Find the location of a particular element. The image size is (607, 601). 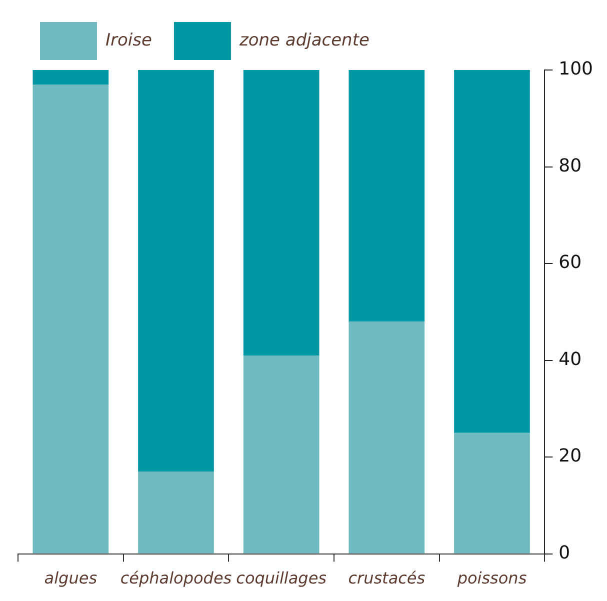

y-tick-label: 40 is located at coordinates (570, 359).